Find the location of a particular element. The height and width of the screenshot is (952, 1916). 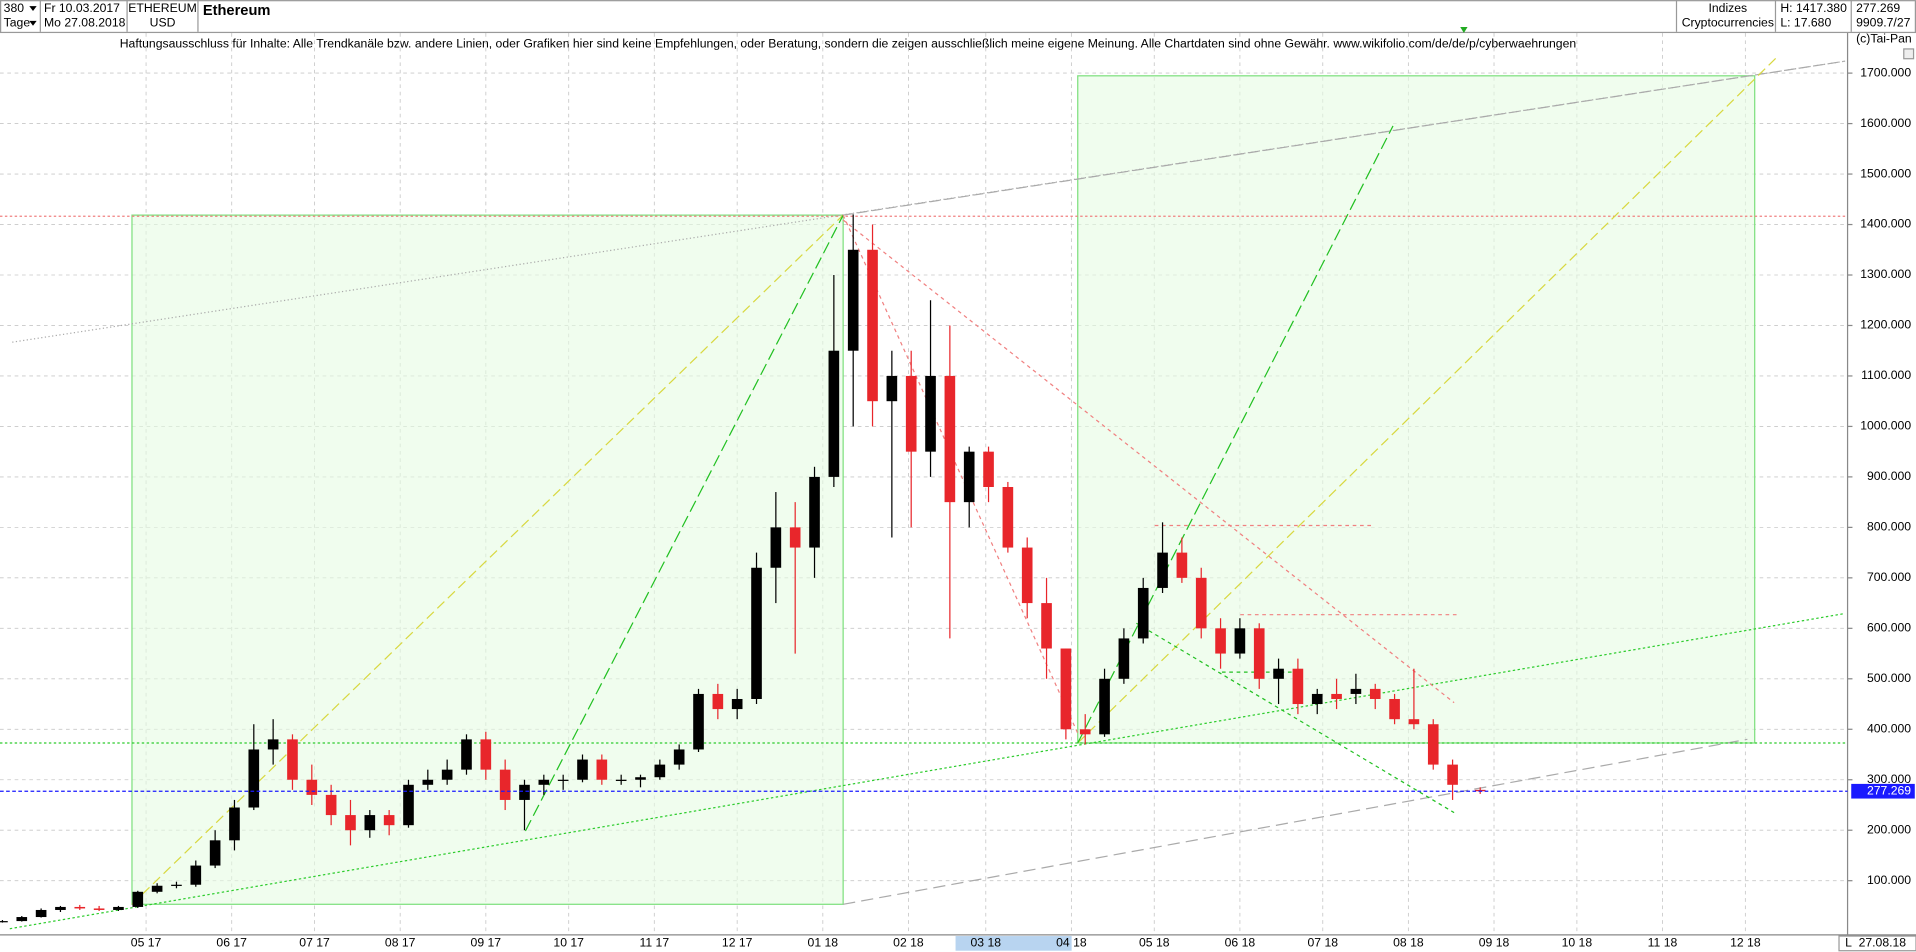

x-tick-label: 12 18 is located at coordinates (1745, 943).